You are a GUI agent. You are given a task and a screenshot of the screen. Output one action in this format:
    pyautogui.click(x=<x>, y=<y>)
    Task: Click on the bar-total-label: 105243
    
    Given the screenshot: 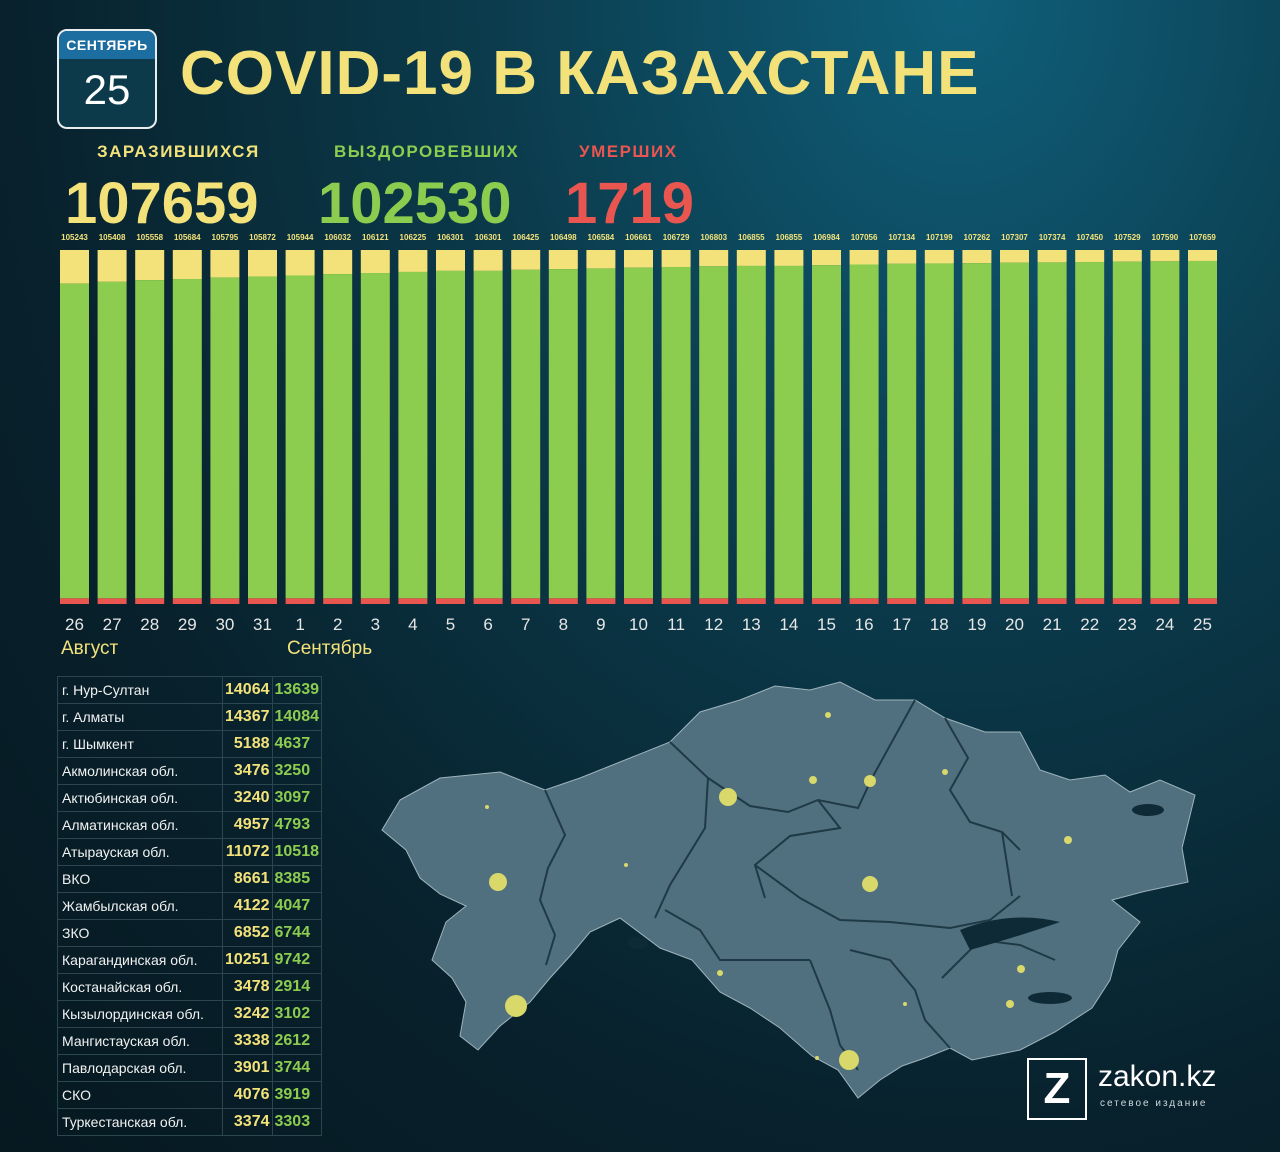 What is the action you would take?
    pyautogui.click(x=74, y=237)
    